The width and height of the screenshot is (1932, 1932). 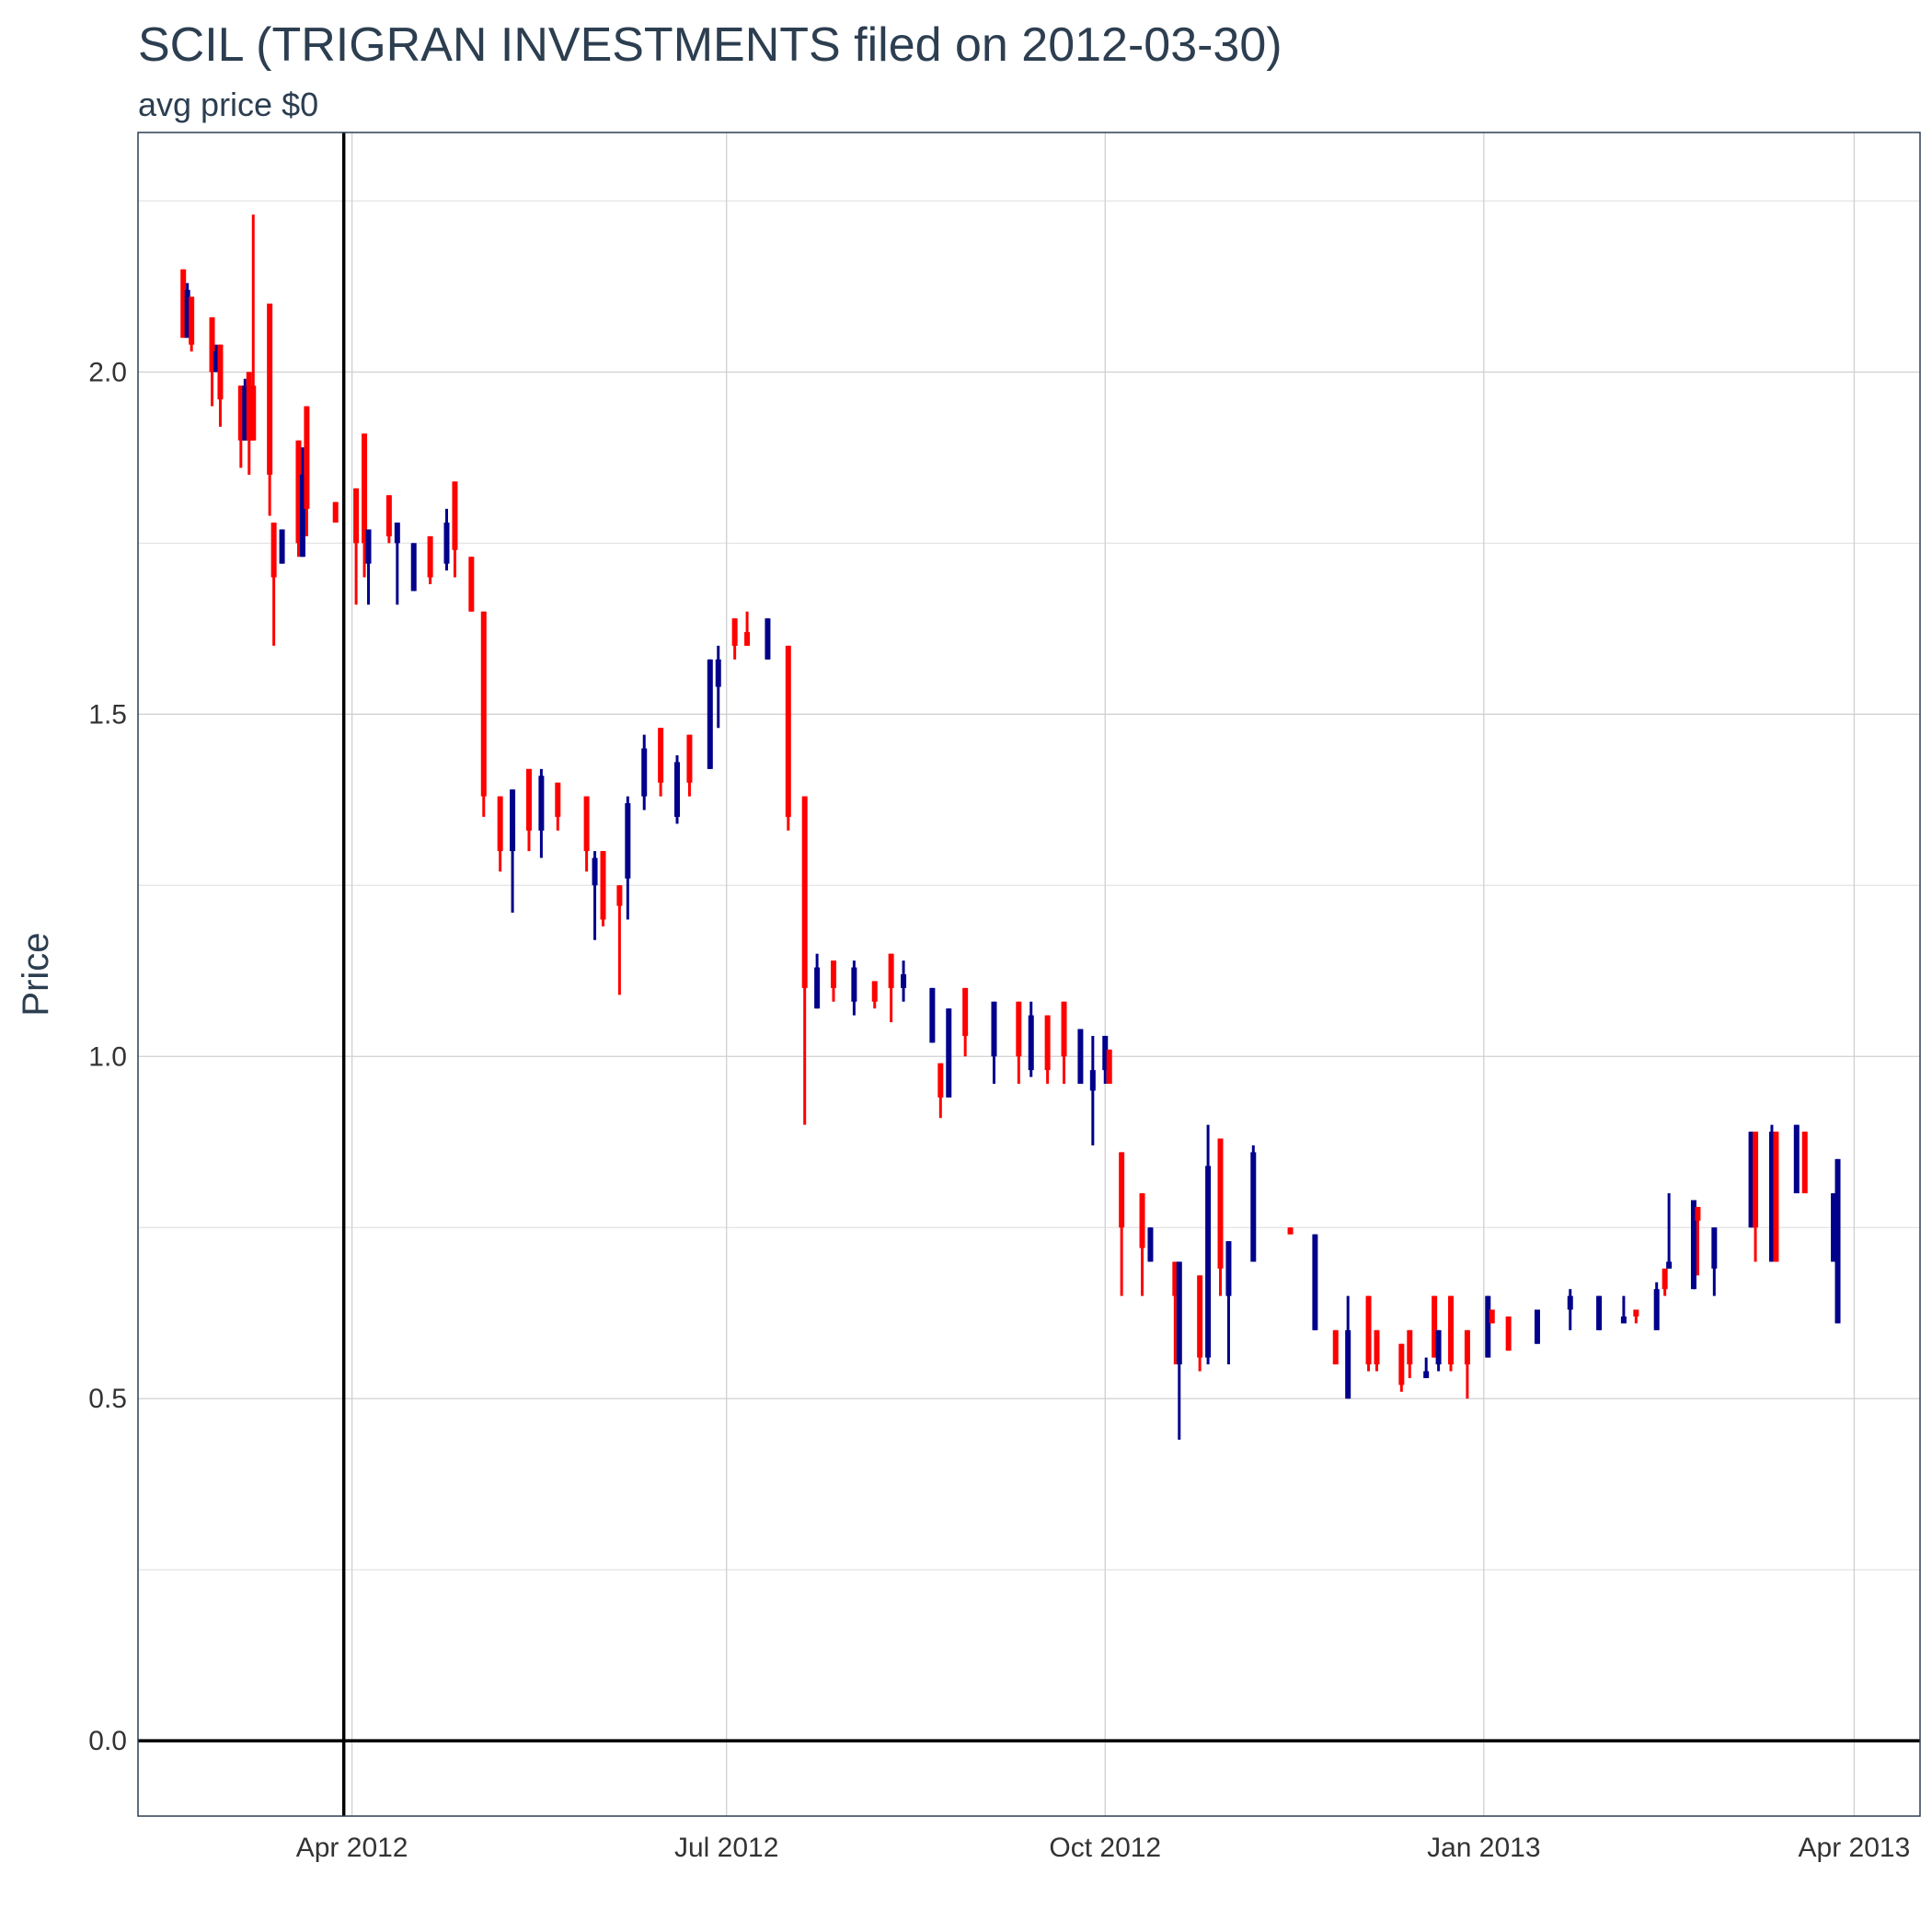 What do you see at coordinates (107, 1741) in the screenshot?
I see `y-tick-label: 0.0` at bounding box center [107, 1741].